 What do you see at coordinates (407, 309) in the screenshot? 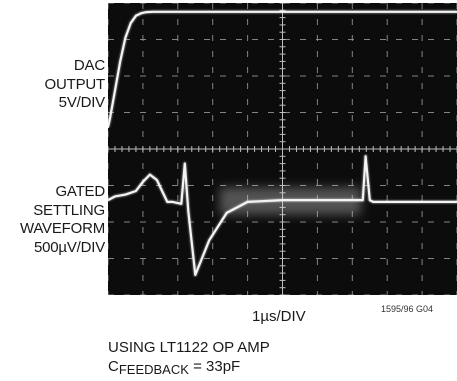
I see `figure-id: 1595/96 G04` at bounding box center [407, 309].